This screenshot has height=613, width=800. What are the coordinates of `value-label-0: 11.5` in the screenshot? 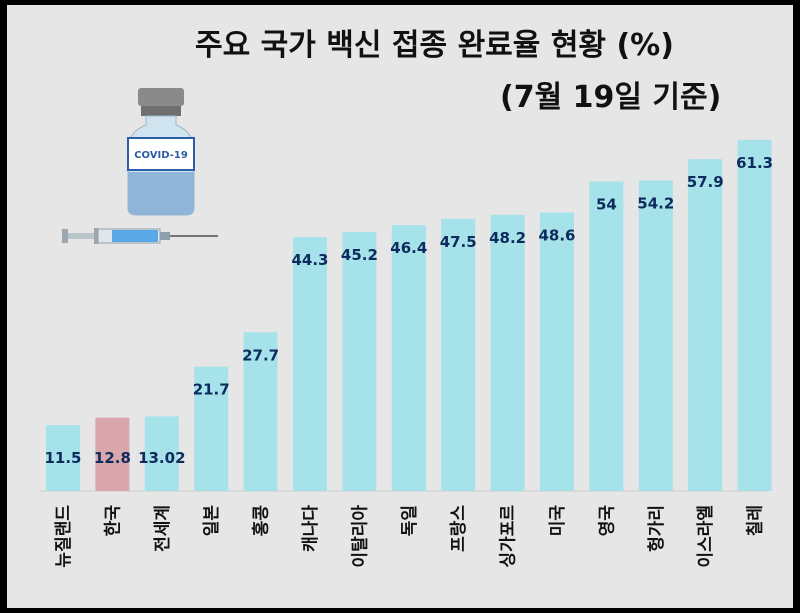 It's located at (62, 458).